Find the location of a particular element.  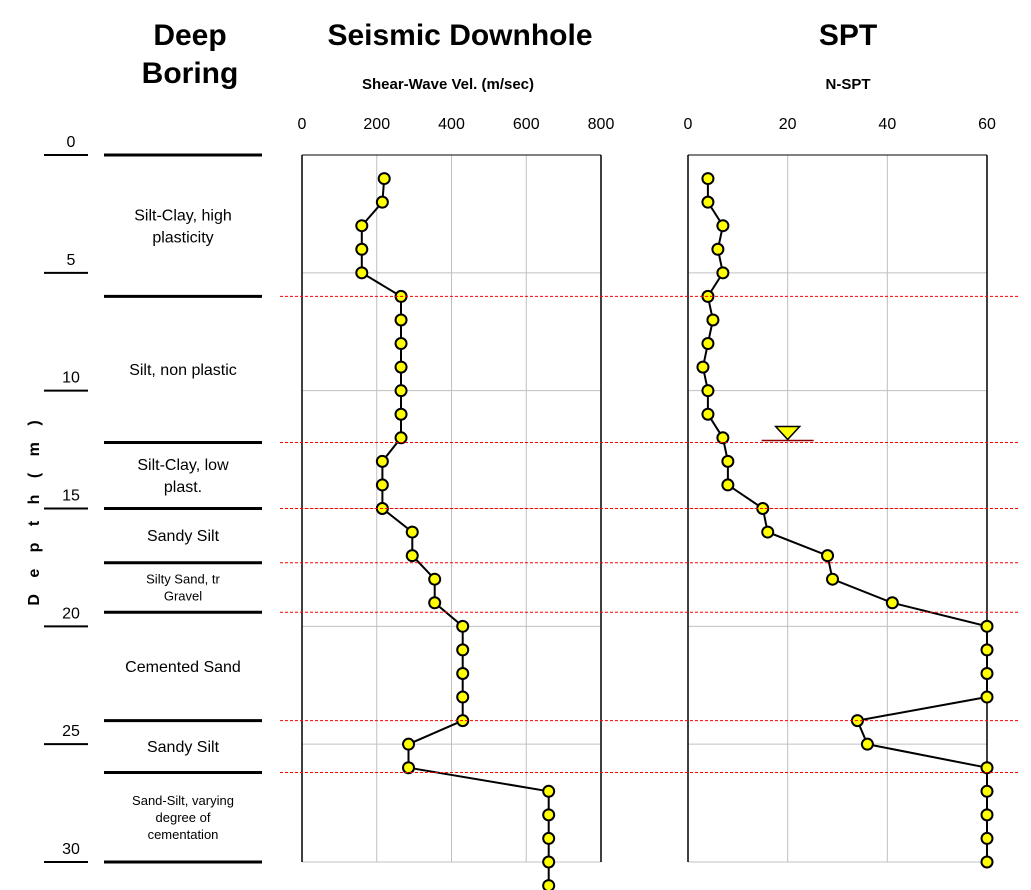

spt-title: SPT is located at coordinates (848, 35).